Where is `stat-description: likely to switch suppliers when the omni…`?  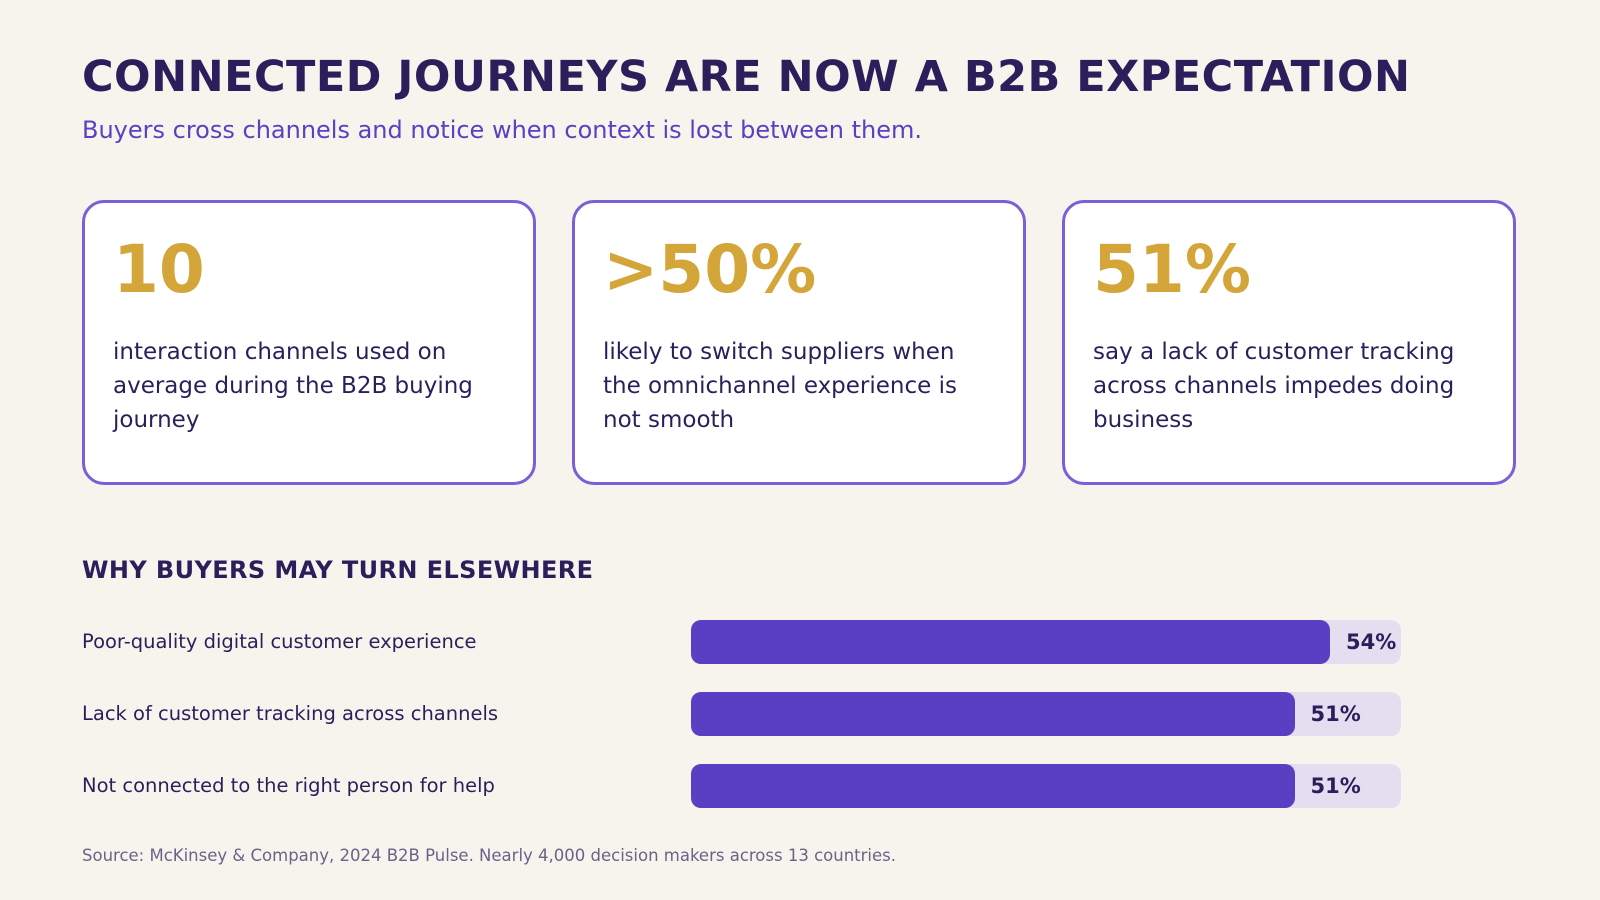 stat-description: likely to switch suppliers when the omni… is located at coordinates (780, 386).